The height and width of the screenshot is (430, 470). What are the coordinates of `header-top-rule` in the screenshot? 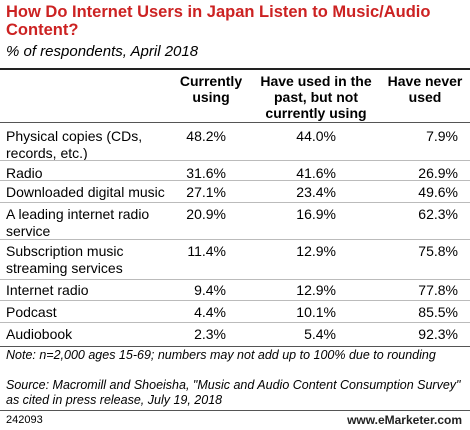 It's located at (235, 69).